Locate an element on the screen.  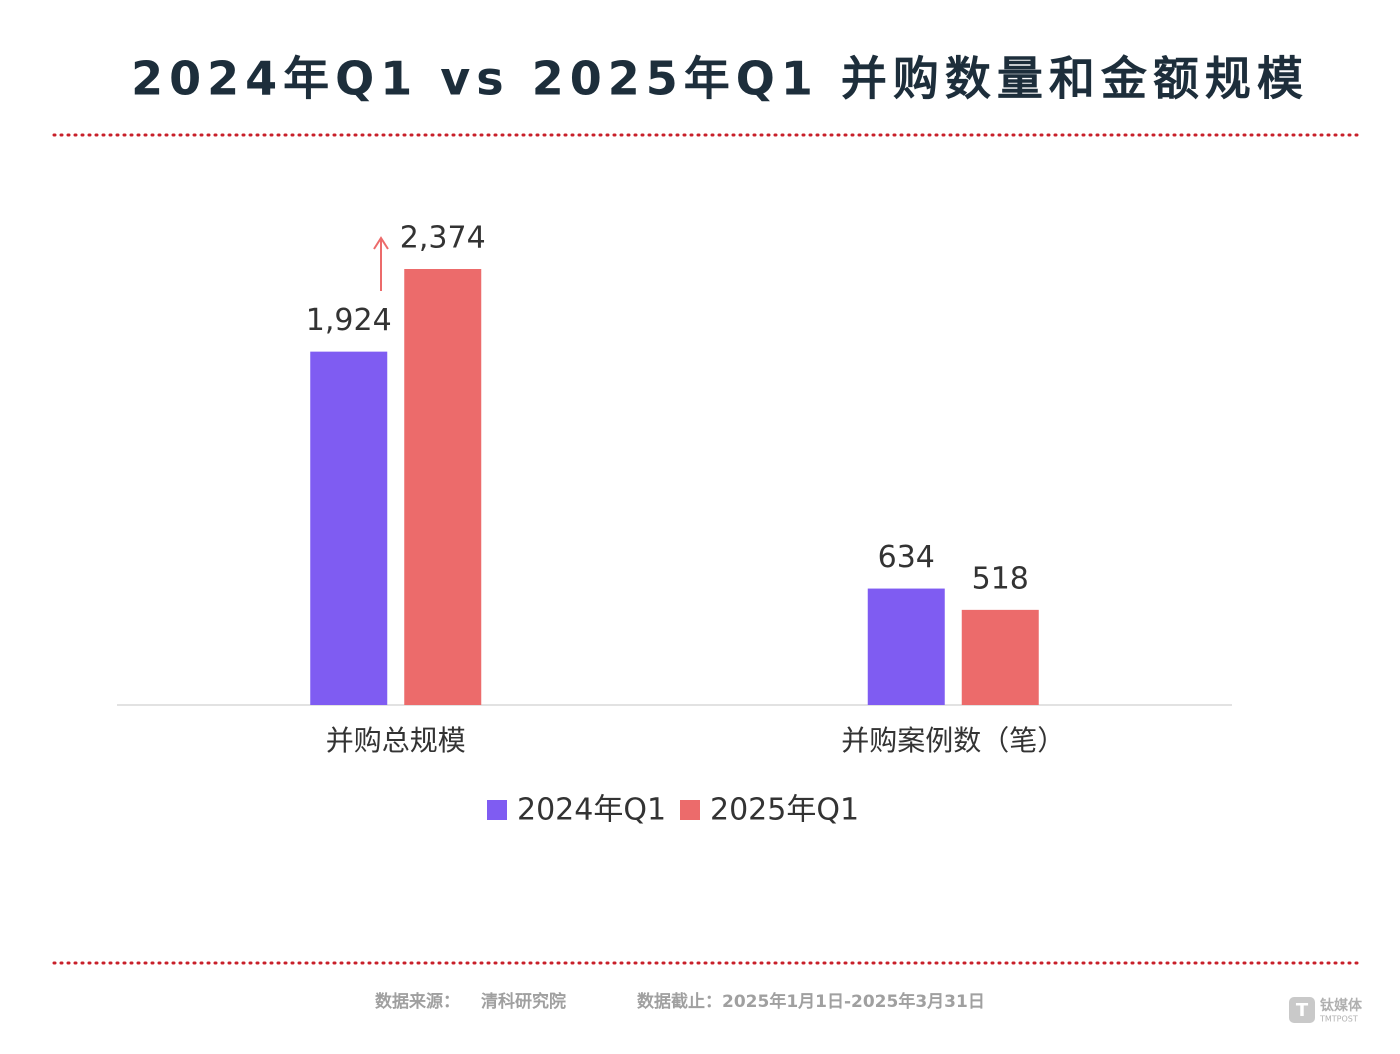
legend-label: 2024年Q1 is located at coordinates (591, 810).